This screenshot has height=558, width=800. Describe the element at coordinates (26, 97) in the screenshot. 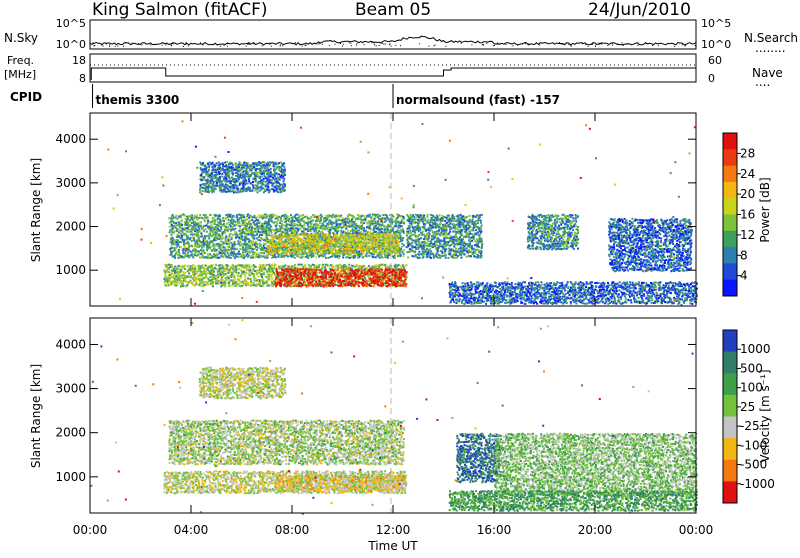

I see `cpid-label: CPID` at that location.